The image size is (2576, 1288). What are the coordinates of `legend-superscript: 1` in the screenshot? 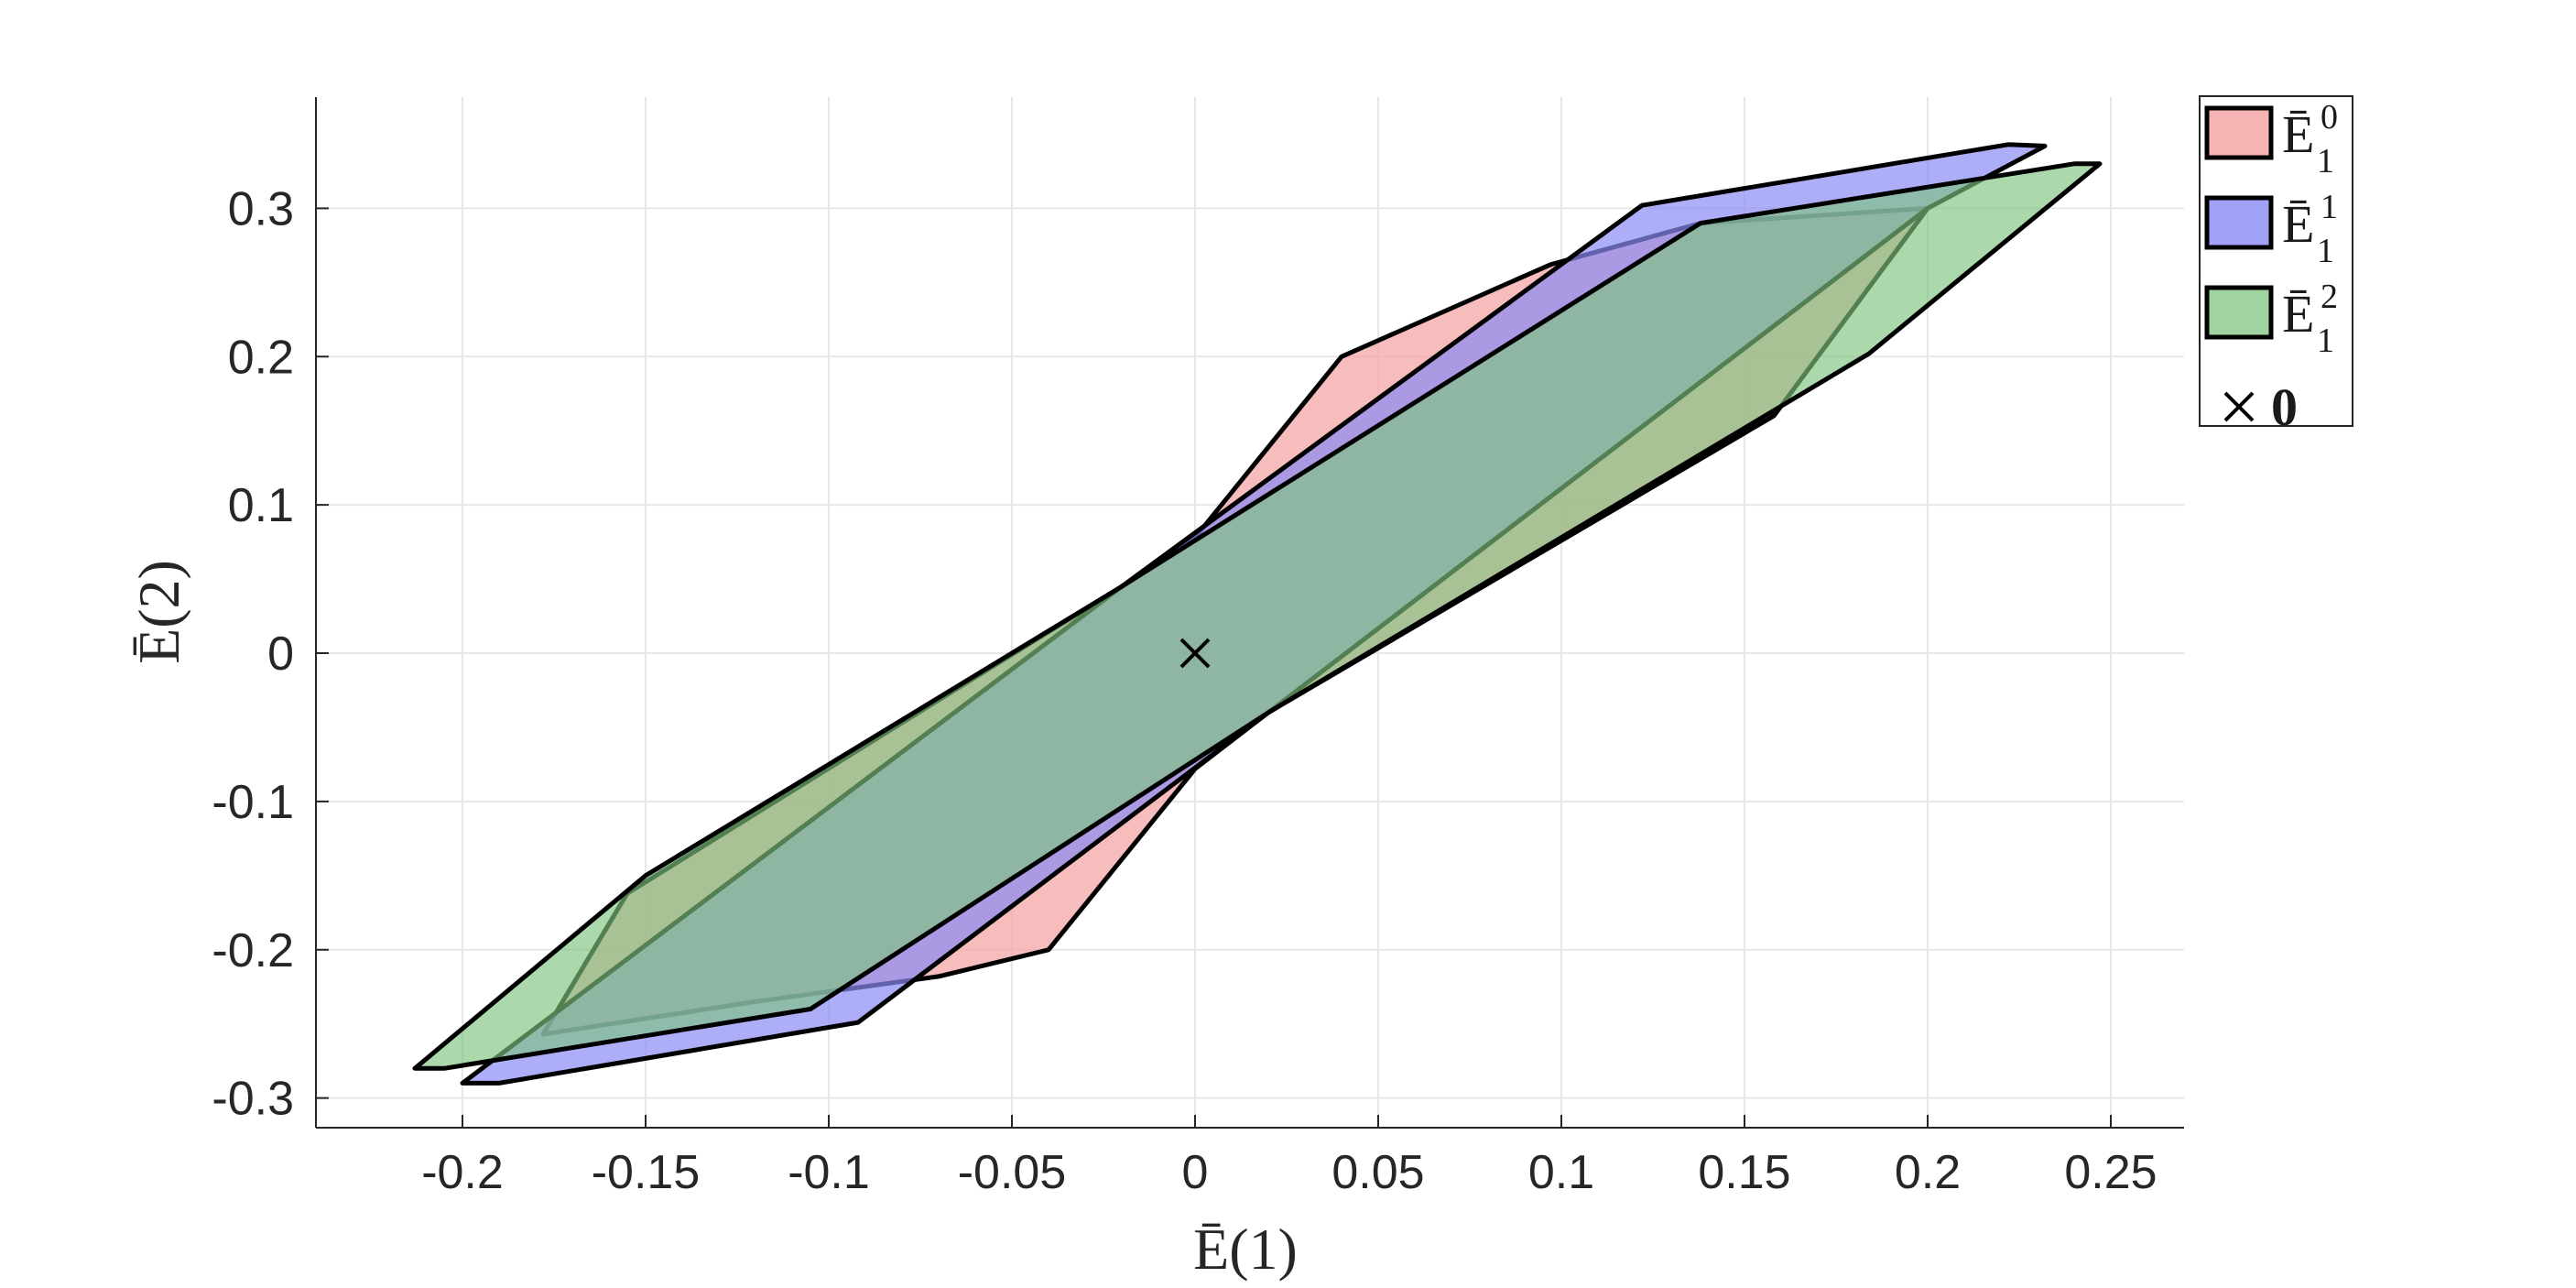 It's located at (2329, 207).